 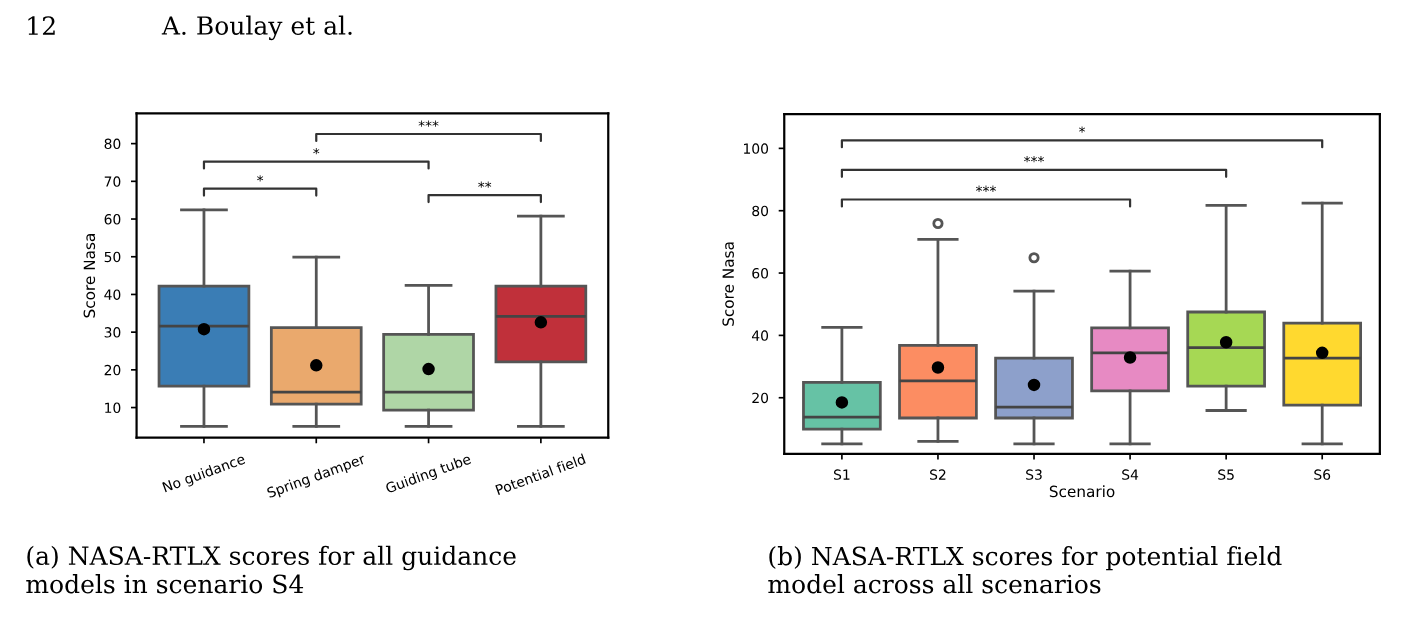 I want to click on text: 12, so click(x=41, y=25).